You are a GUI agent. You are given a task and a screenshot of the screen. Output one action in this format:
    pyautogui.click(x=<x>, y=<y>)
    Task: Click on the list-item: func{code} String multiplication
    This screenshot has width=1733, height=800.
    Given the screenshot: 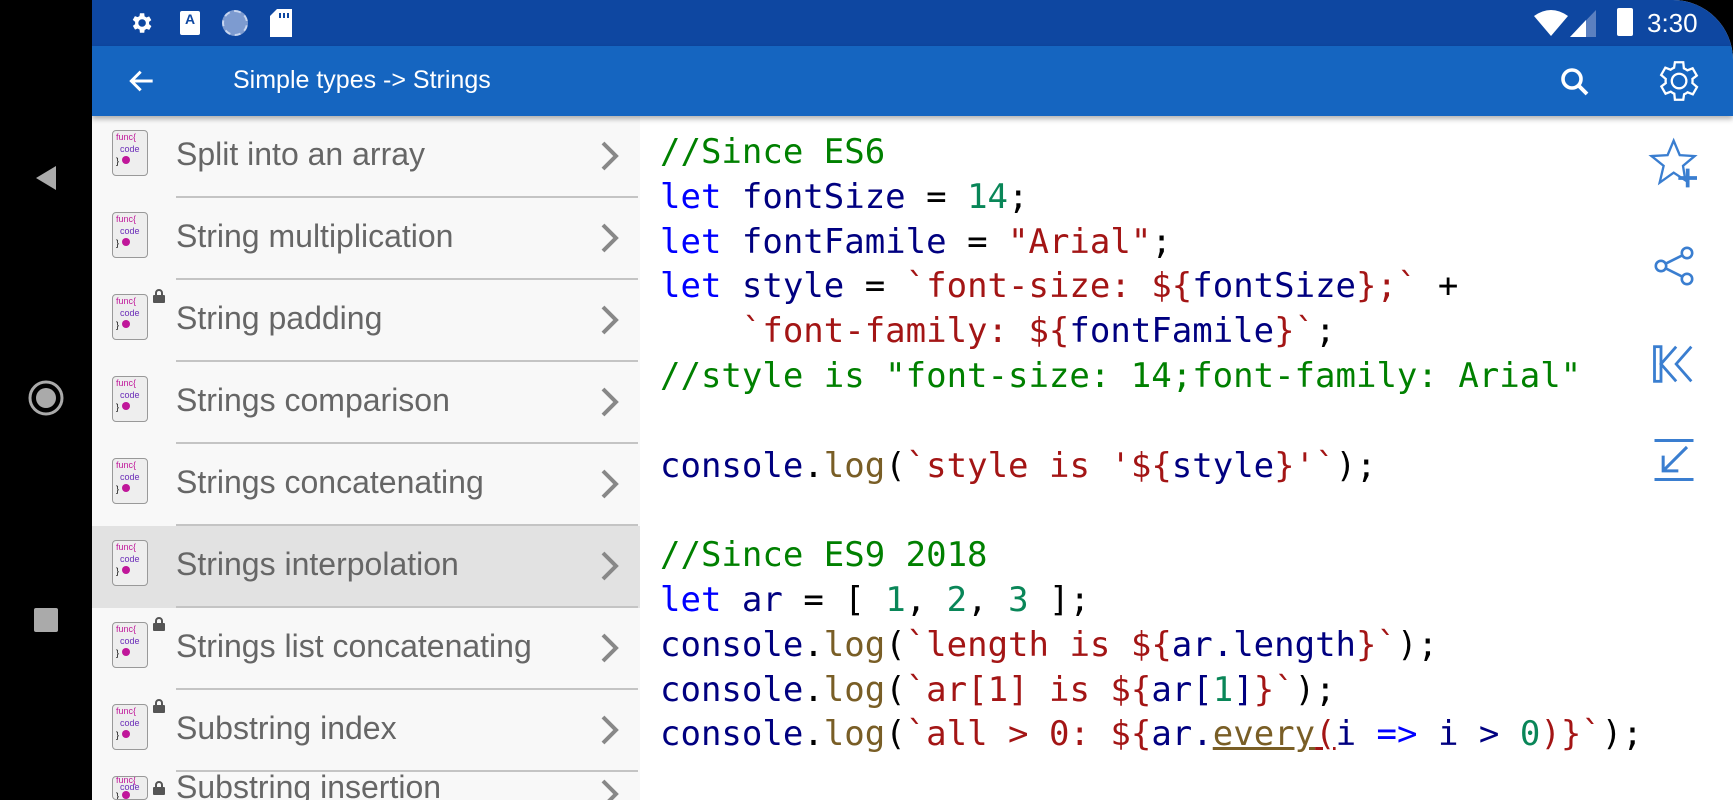 What is the action you would take?
    pyautogui.click(x=366, y=239)
    